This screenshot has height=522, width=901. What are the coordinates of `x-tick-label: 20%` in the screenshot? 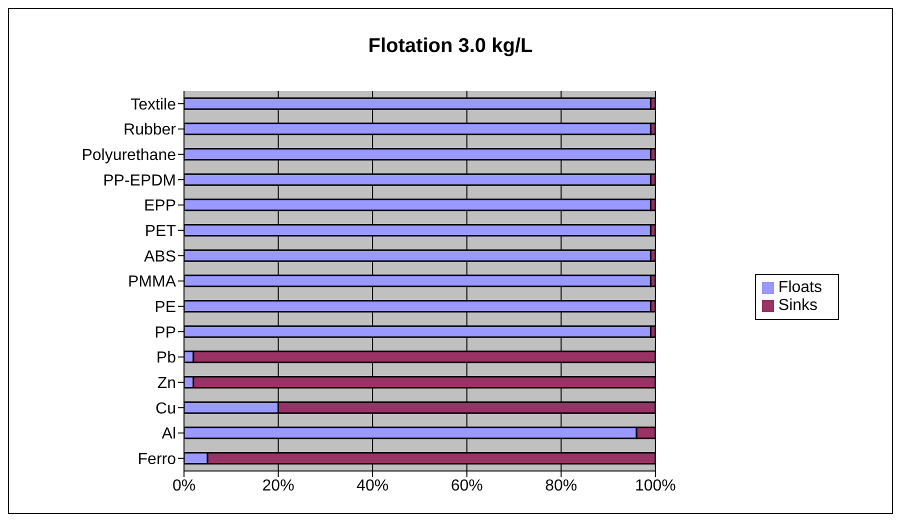 It's located at (278, 485).